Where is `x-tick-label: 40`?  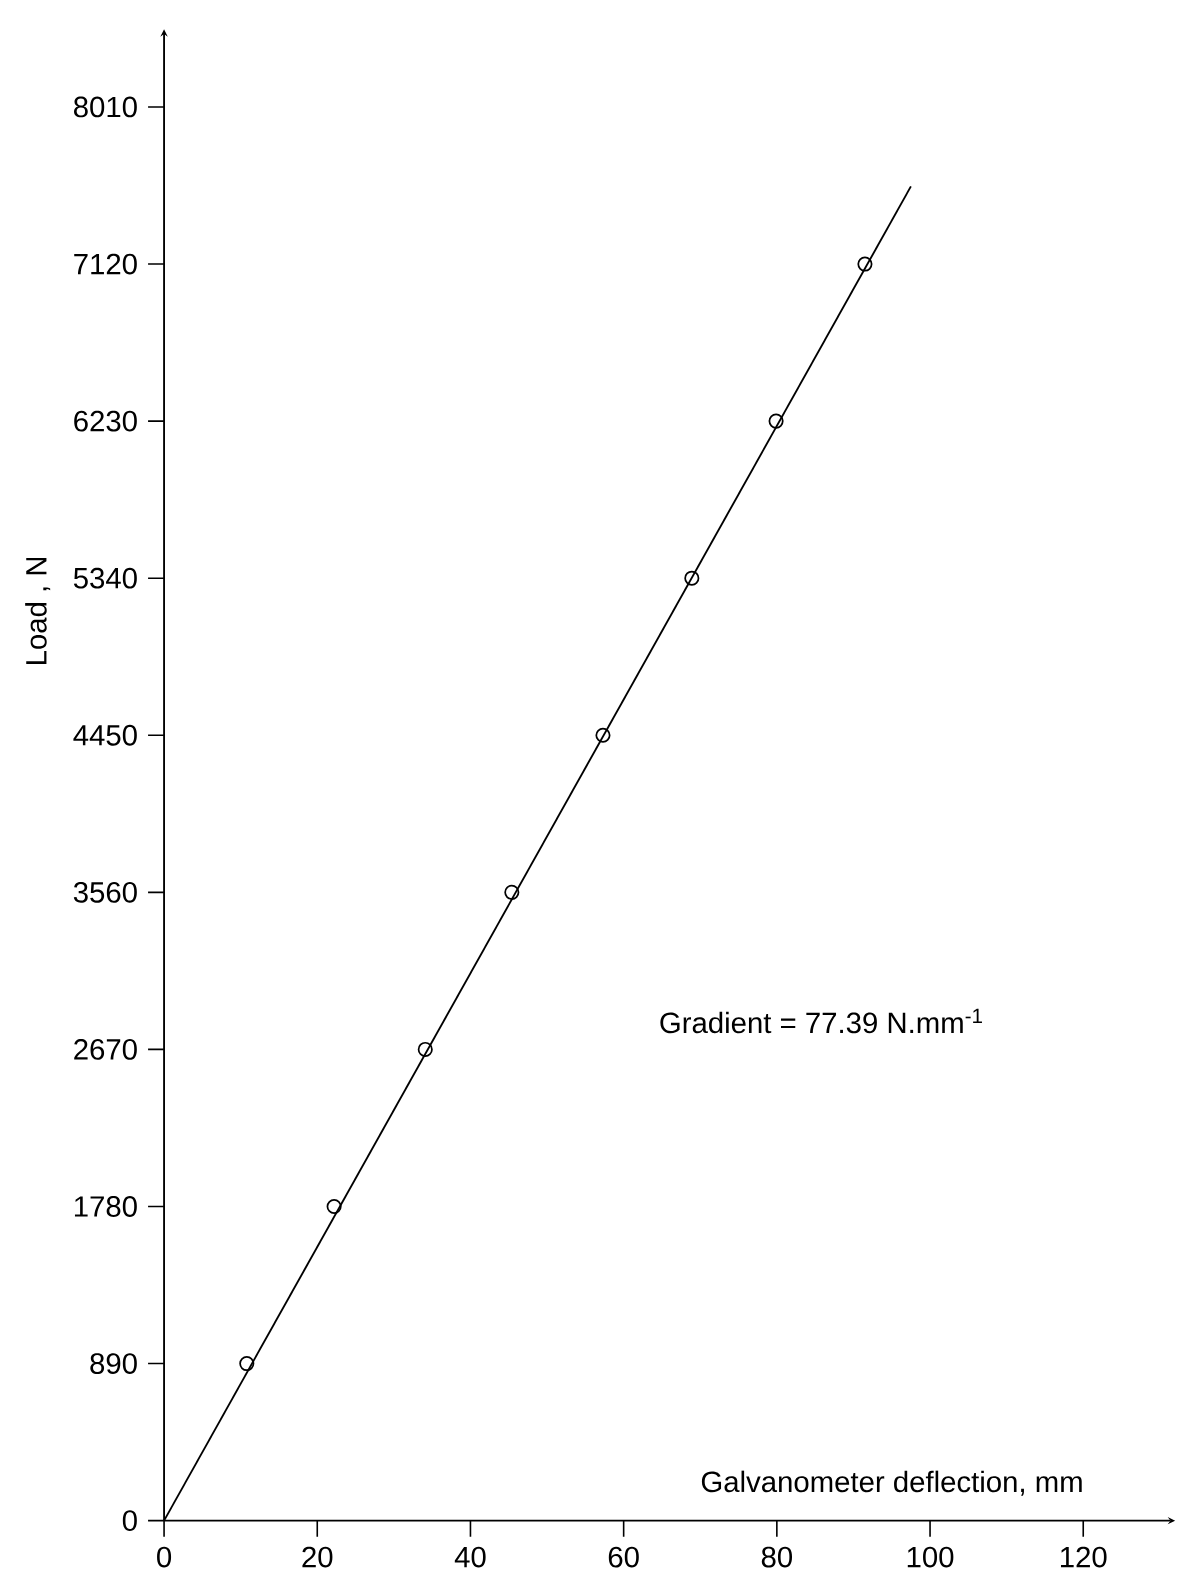 x-tick-label: 40 is located at coordinates (470, 1557).